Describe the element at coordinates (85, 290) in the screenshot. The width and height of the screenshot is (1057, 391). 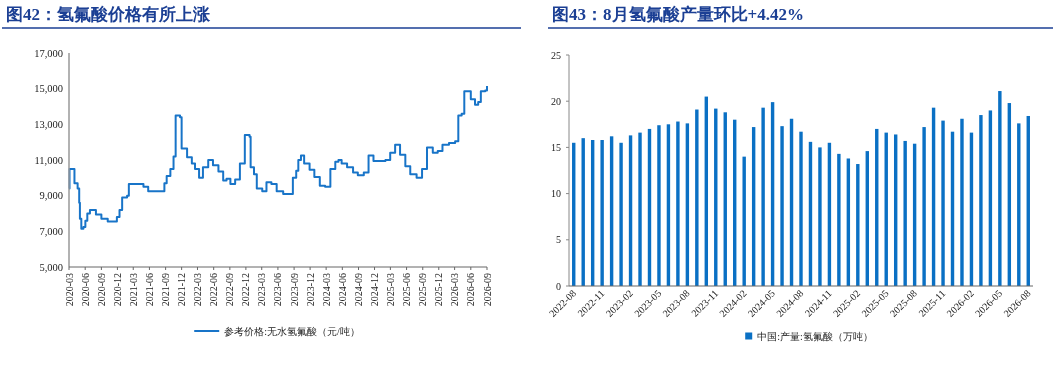
I see `x-tick-label: 2020-06` at that location.